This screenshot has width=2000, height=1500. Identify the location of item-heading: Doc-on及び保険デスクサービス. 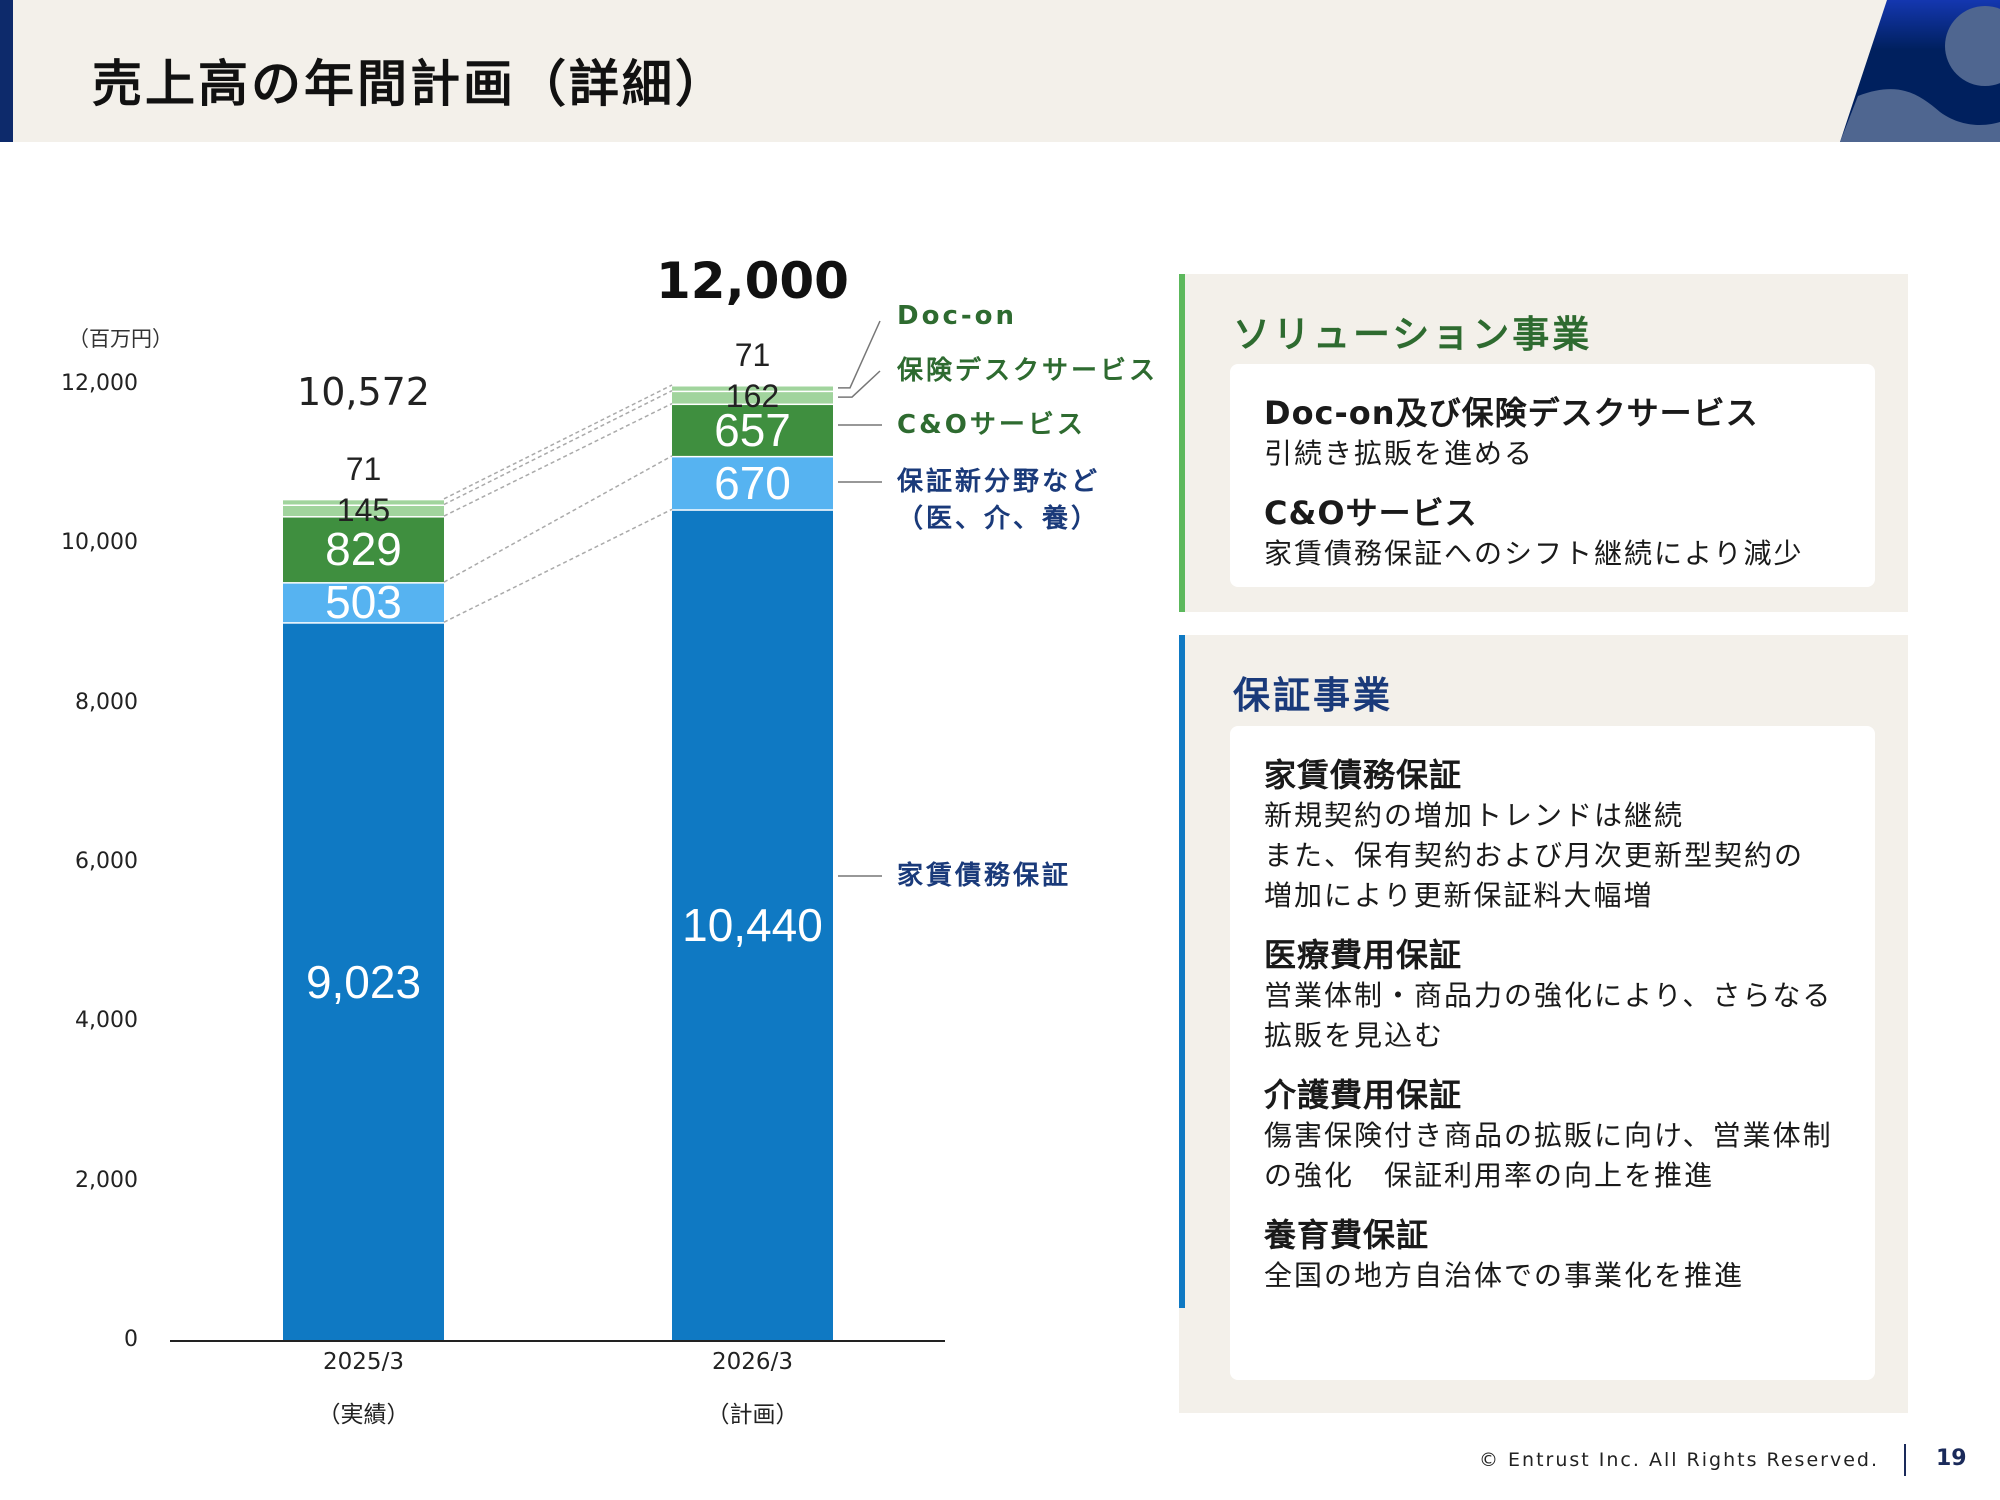
(1511, 413).